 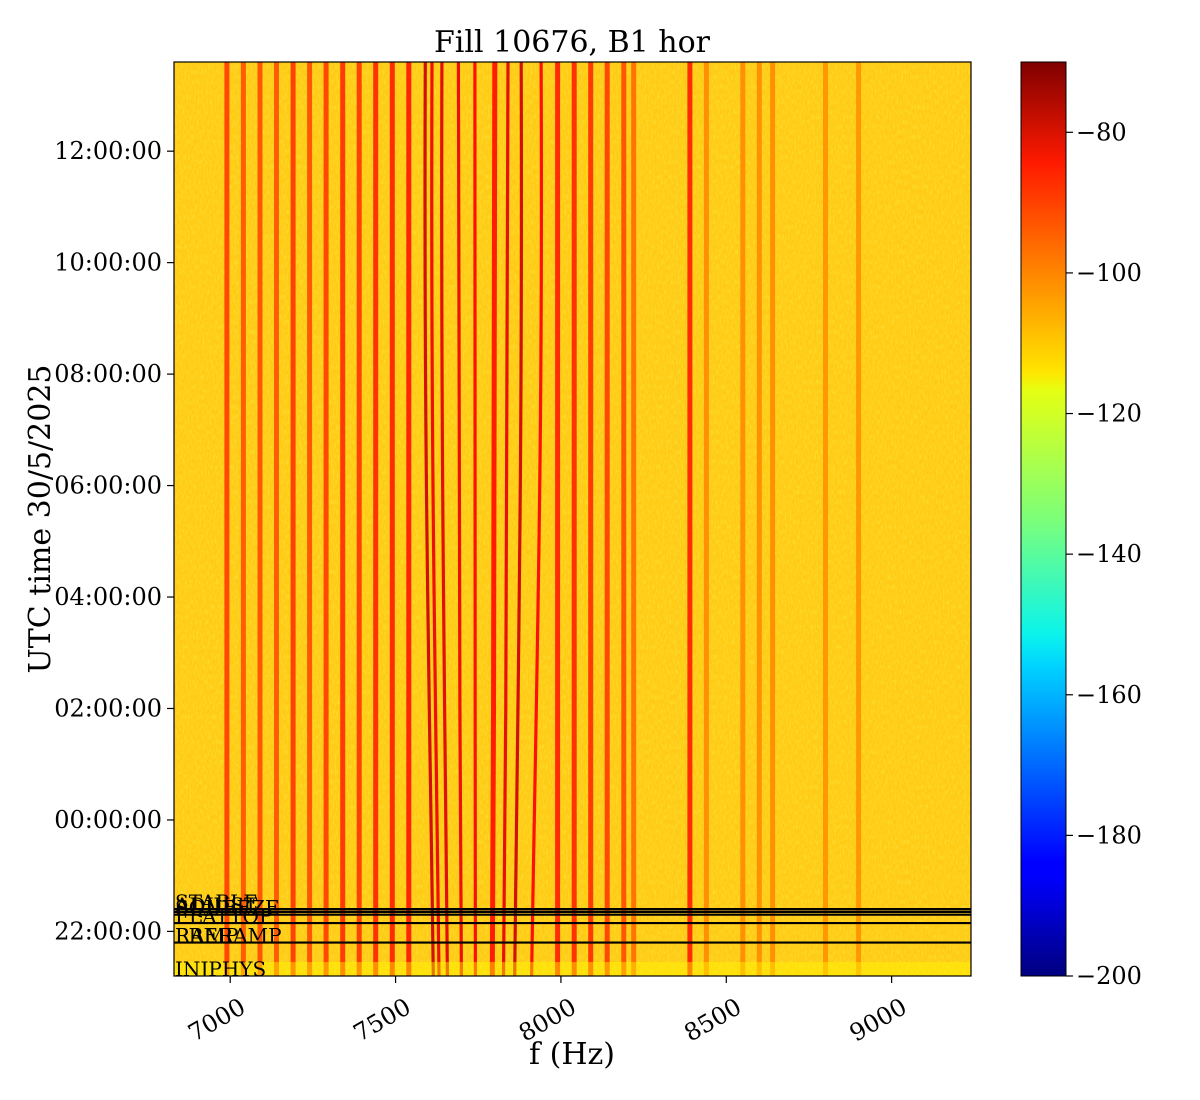 I want to click on x-tick-label: 7000, so click(x=216, y=1020).